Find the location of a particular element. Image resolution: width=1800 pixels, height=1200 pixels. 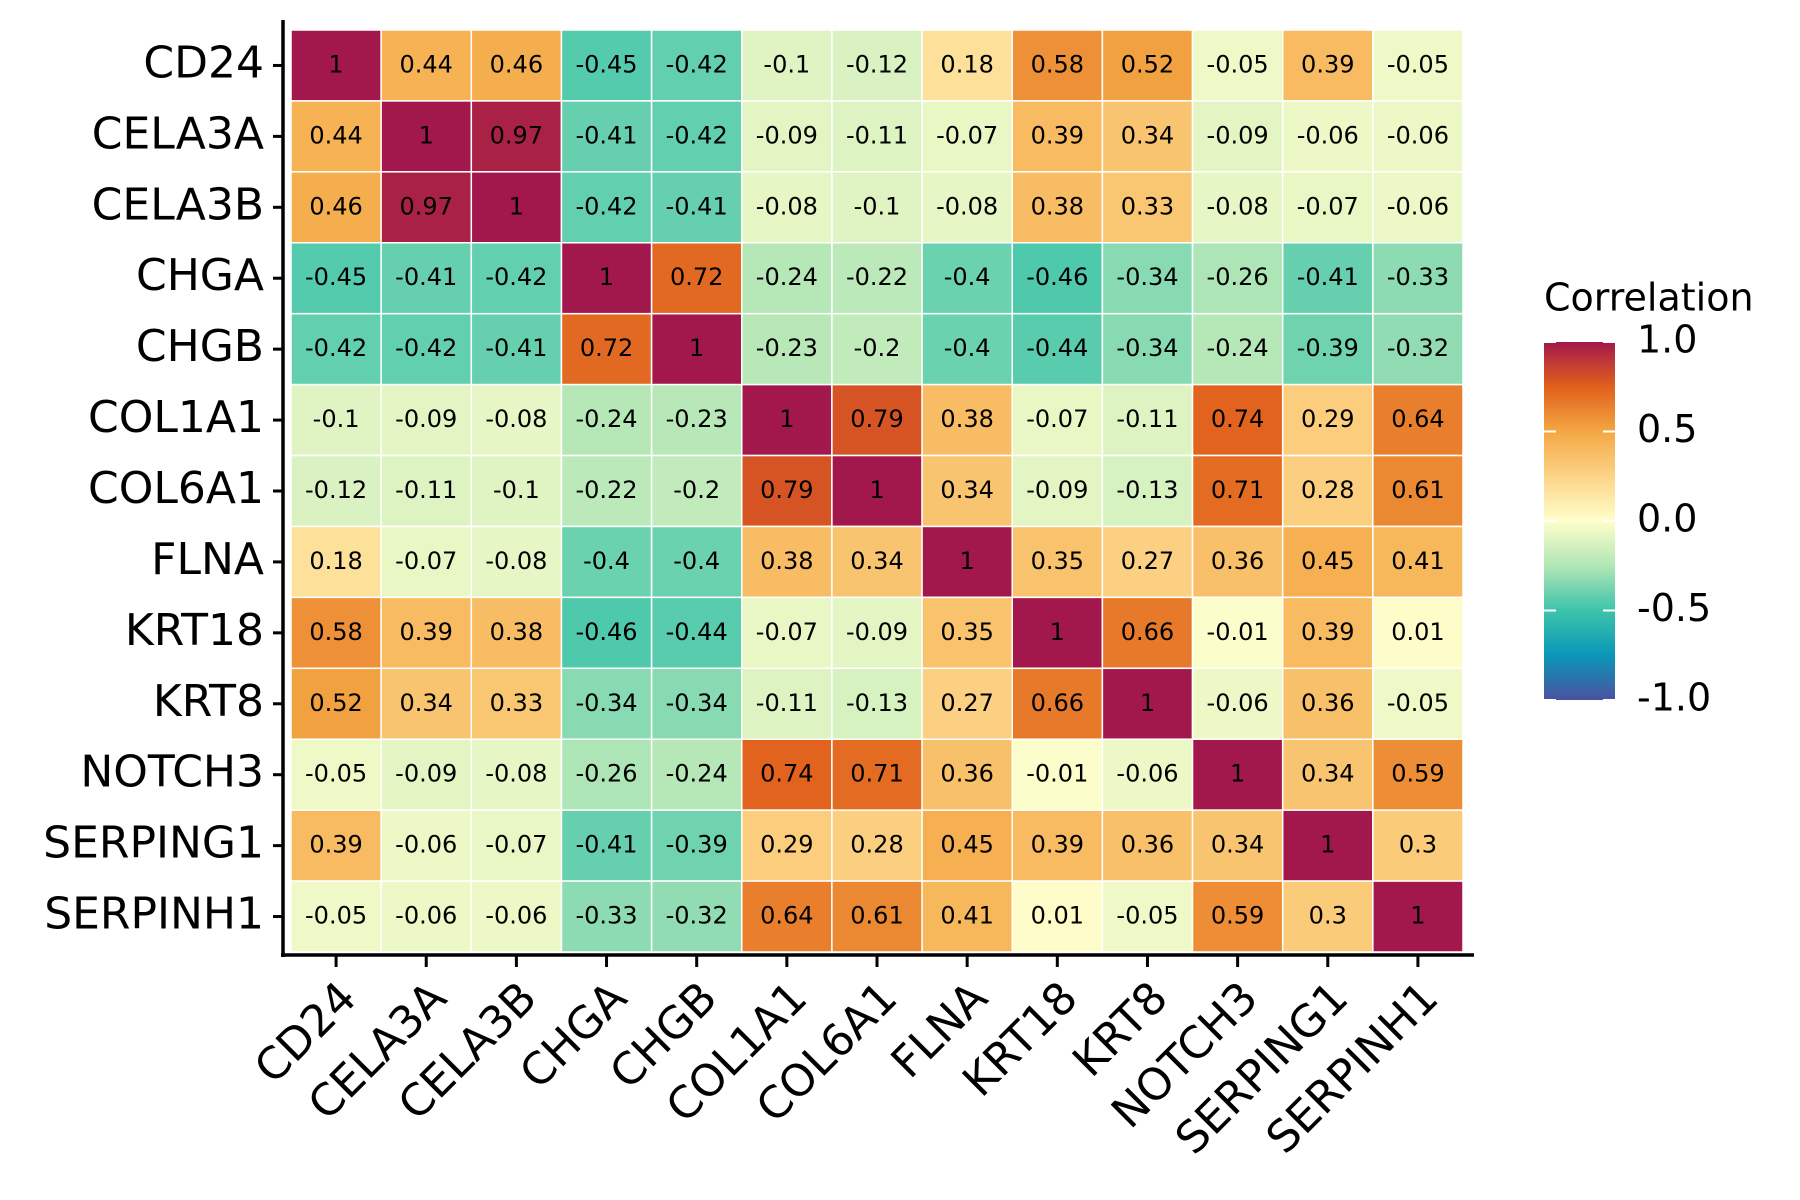

cell-label: -0.26 is located at coordinates (1238, 277).